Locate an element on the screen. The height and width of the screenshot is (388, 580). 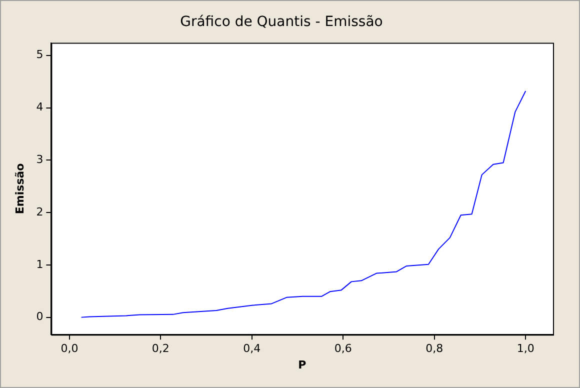
x-tick-label: 0,8 is located at coordinates (435, 349).